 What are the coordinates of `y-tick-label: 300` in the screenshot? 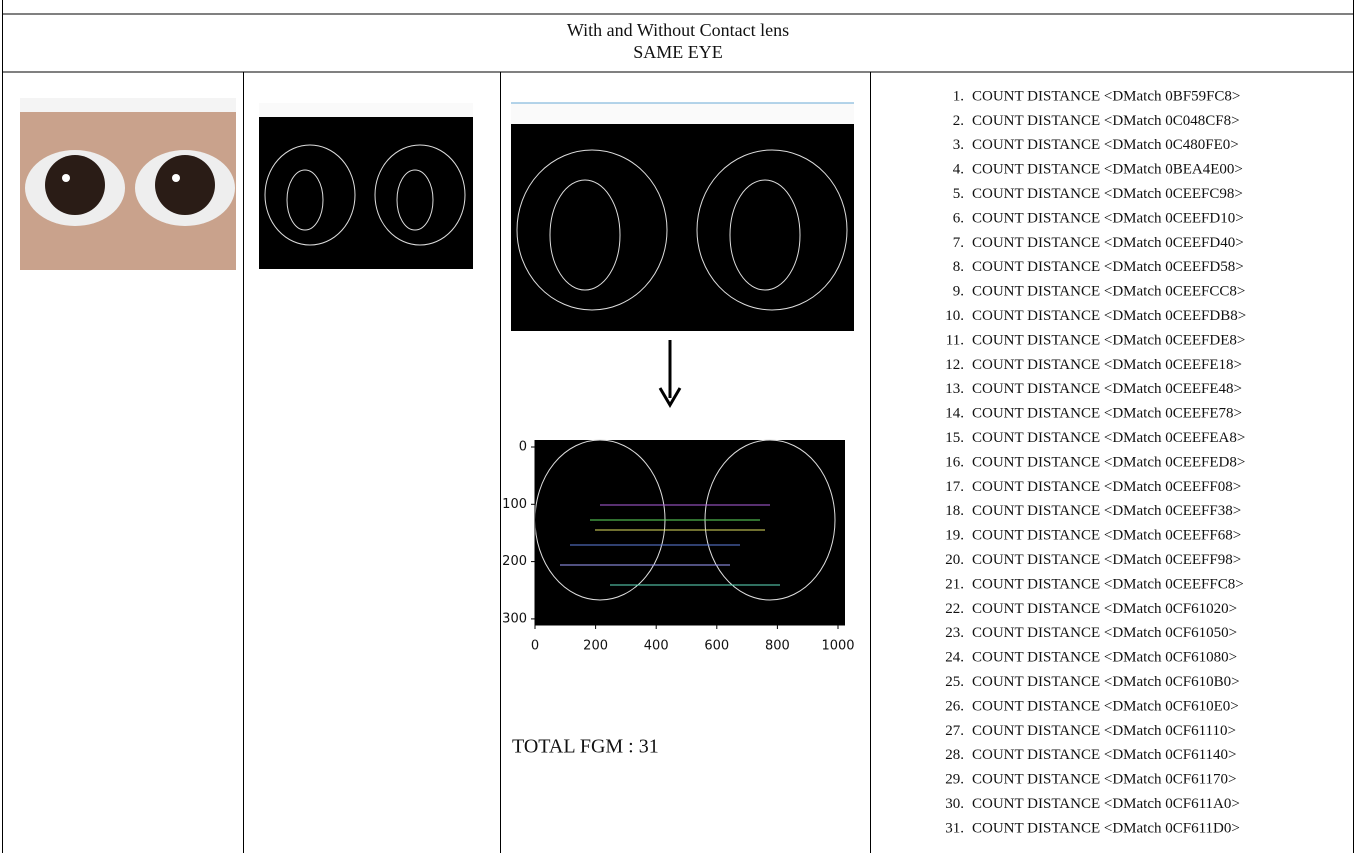 It's located at (514, 618).